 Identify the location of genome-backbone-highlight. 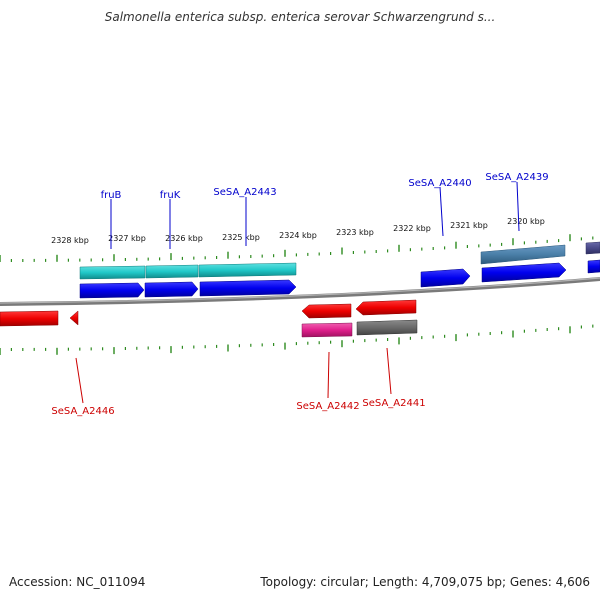
(300, 290).